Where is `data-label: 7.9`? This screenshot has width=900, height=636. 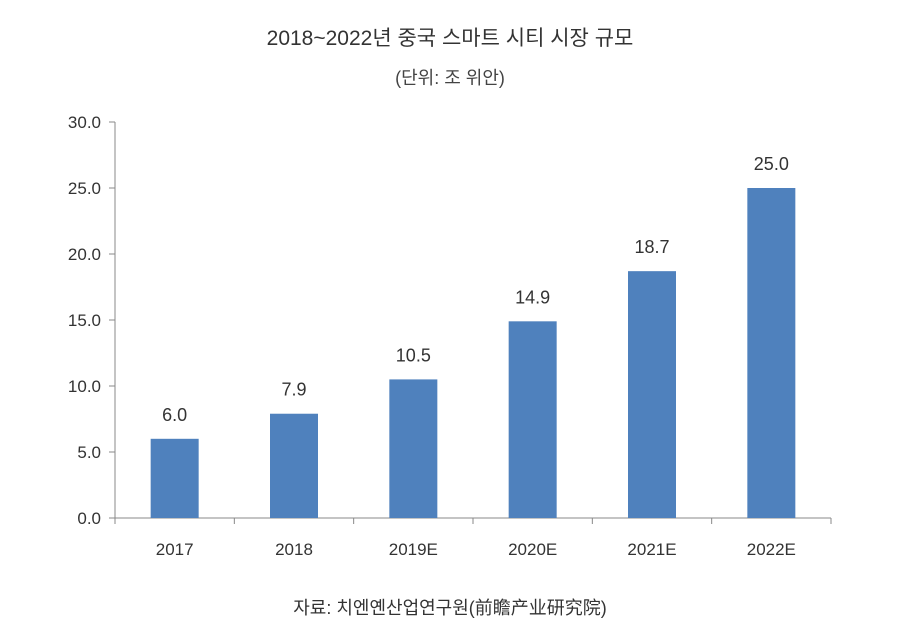
data-label: 7.9 is located at coordinates (293, 390).